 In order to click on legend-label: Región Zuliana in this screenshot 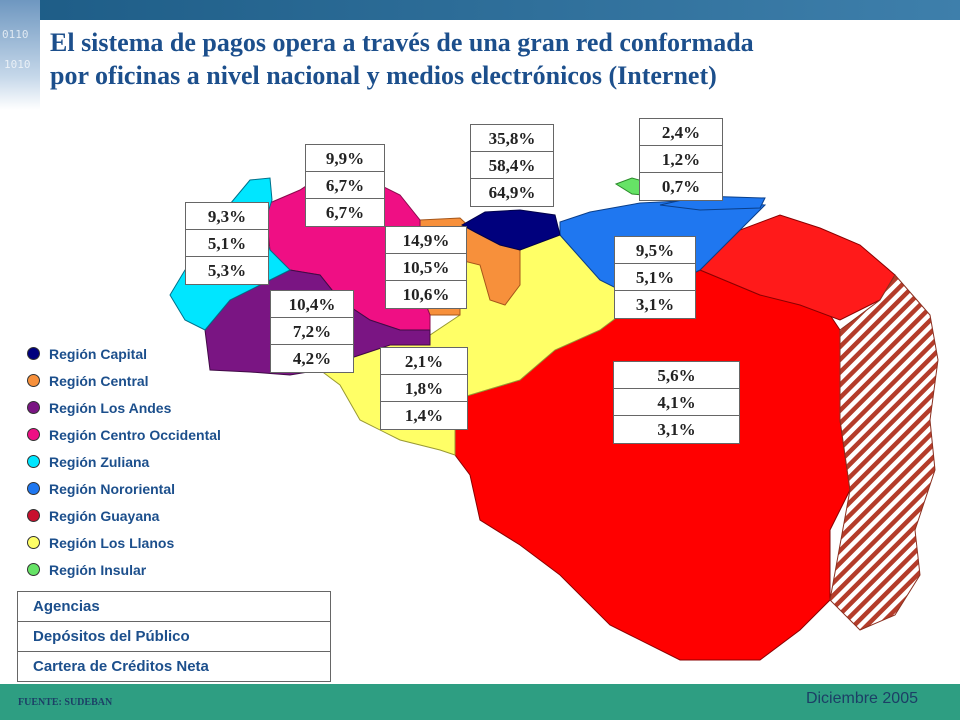, I will do `click(99, 461)`.